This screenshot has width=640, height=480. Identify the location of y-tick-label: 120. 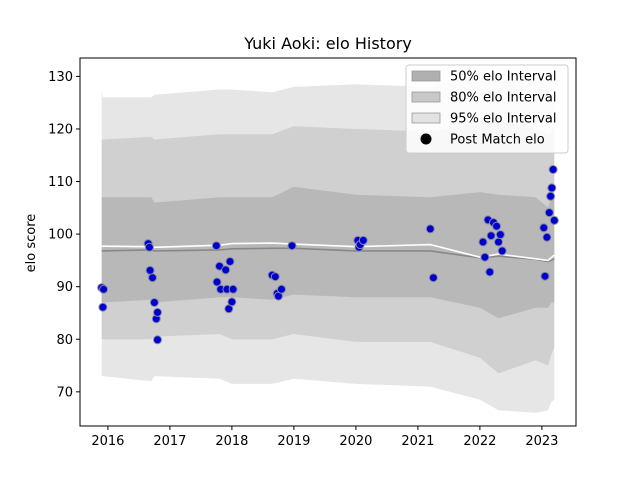
(60, 129).